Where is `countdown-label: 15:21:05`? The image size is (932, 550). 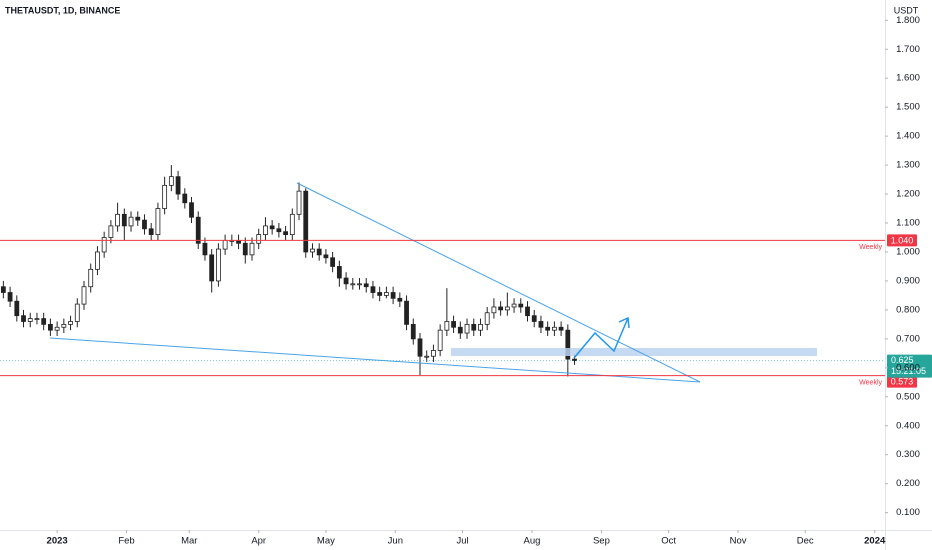
countdown-label: 15:21:05 is located at coordinates (908, 371).